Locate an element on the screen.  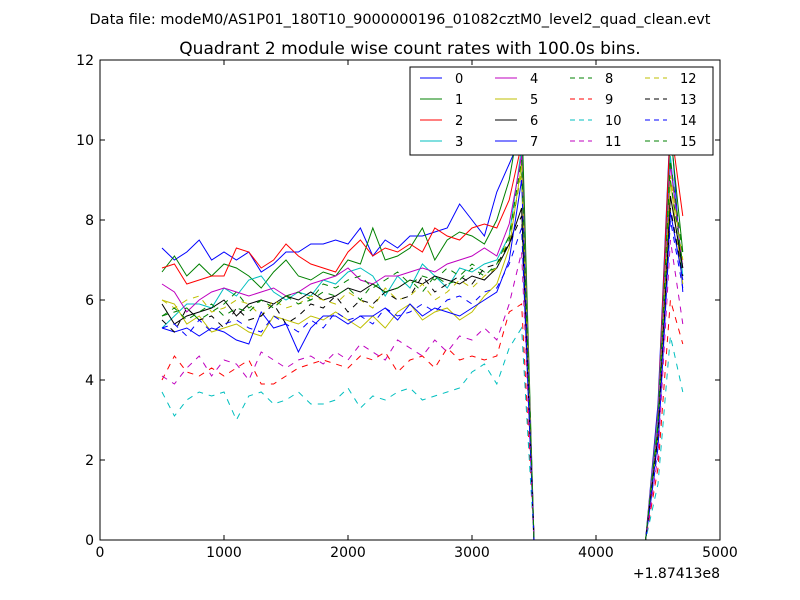
legend-label-0: 0 is located at coordinates (459, 79).